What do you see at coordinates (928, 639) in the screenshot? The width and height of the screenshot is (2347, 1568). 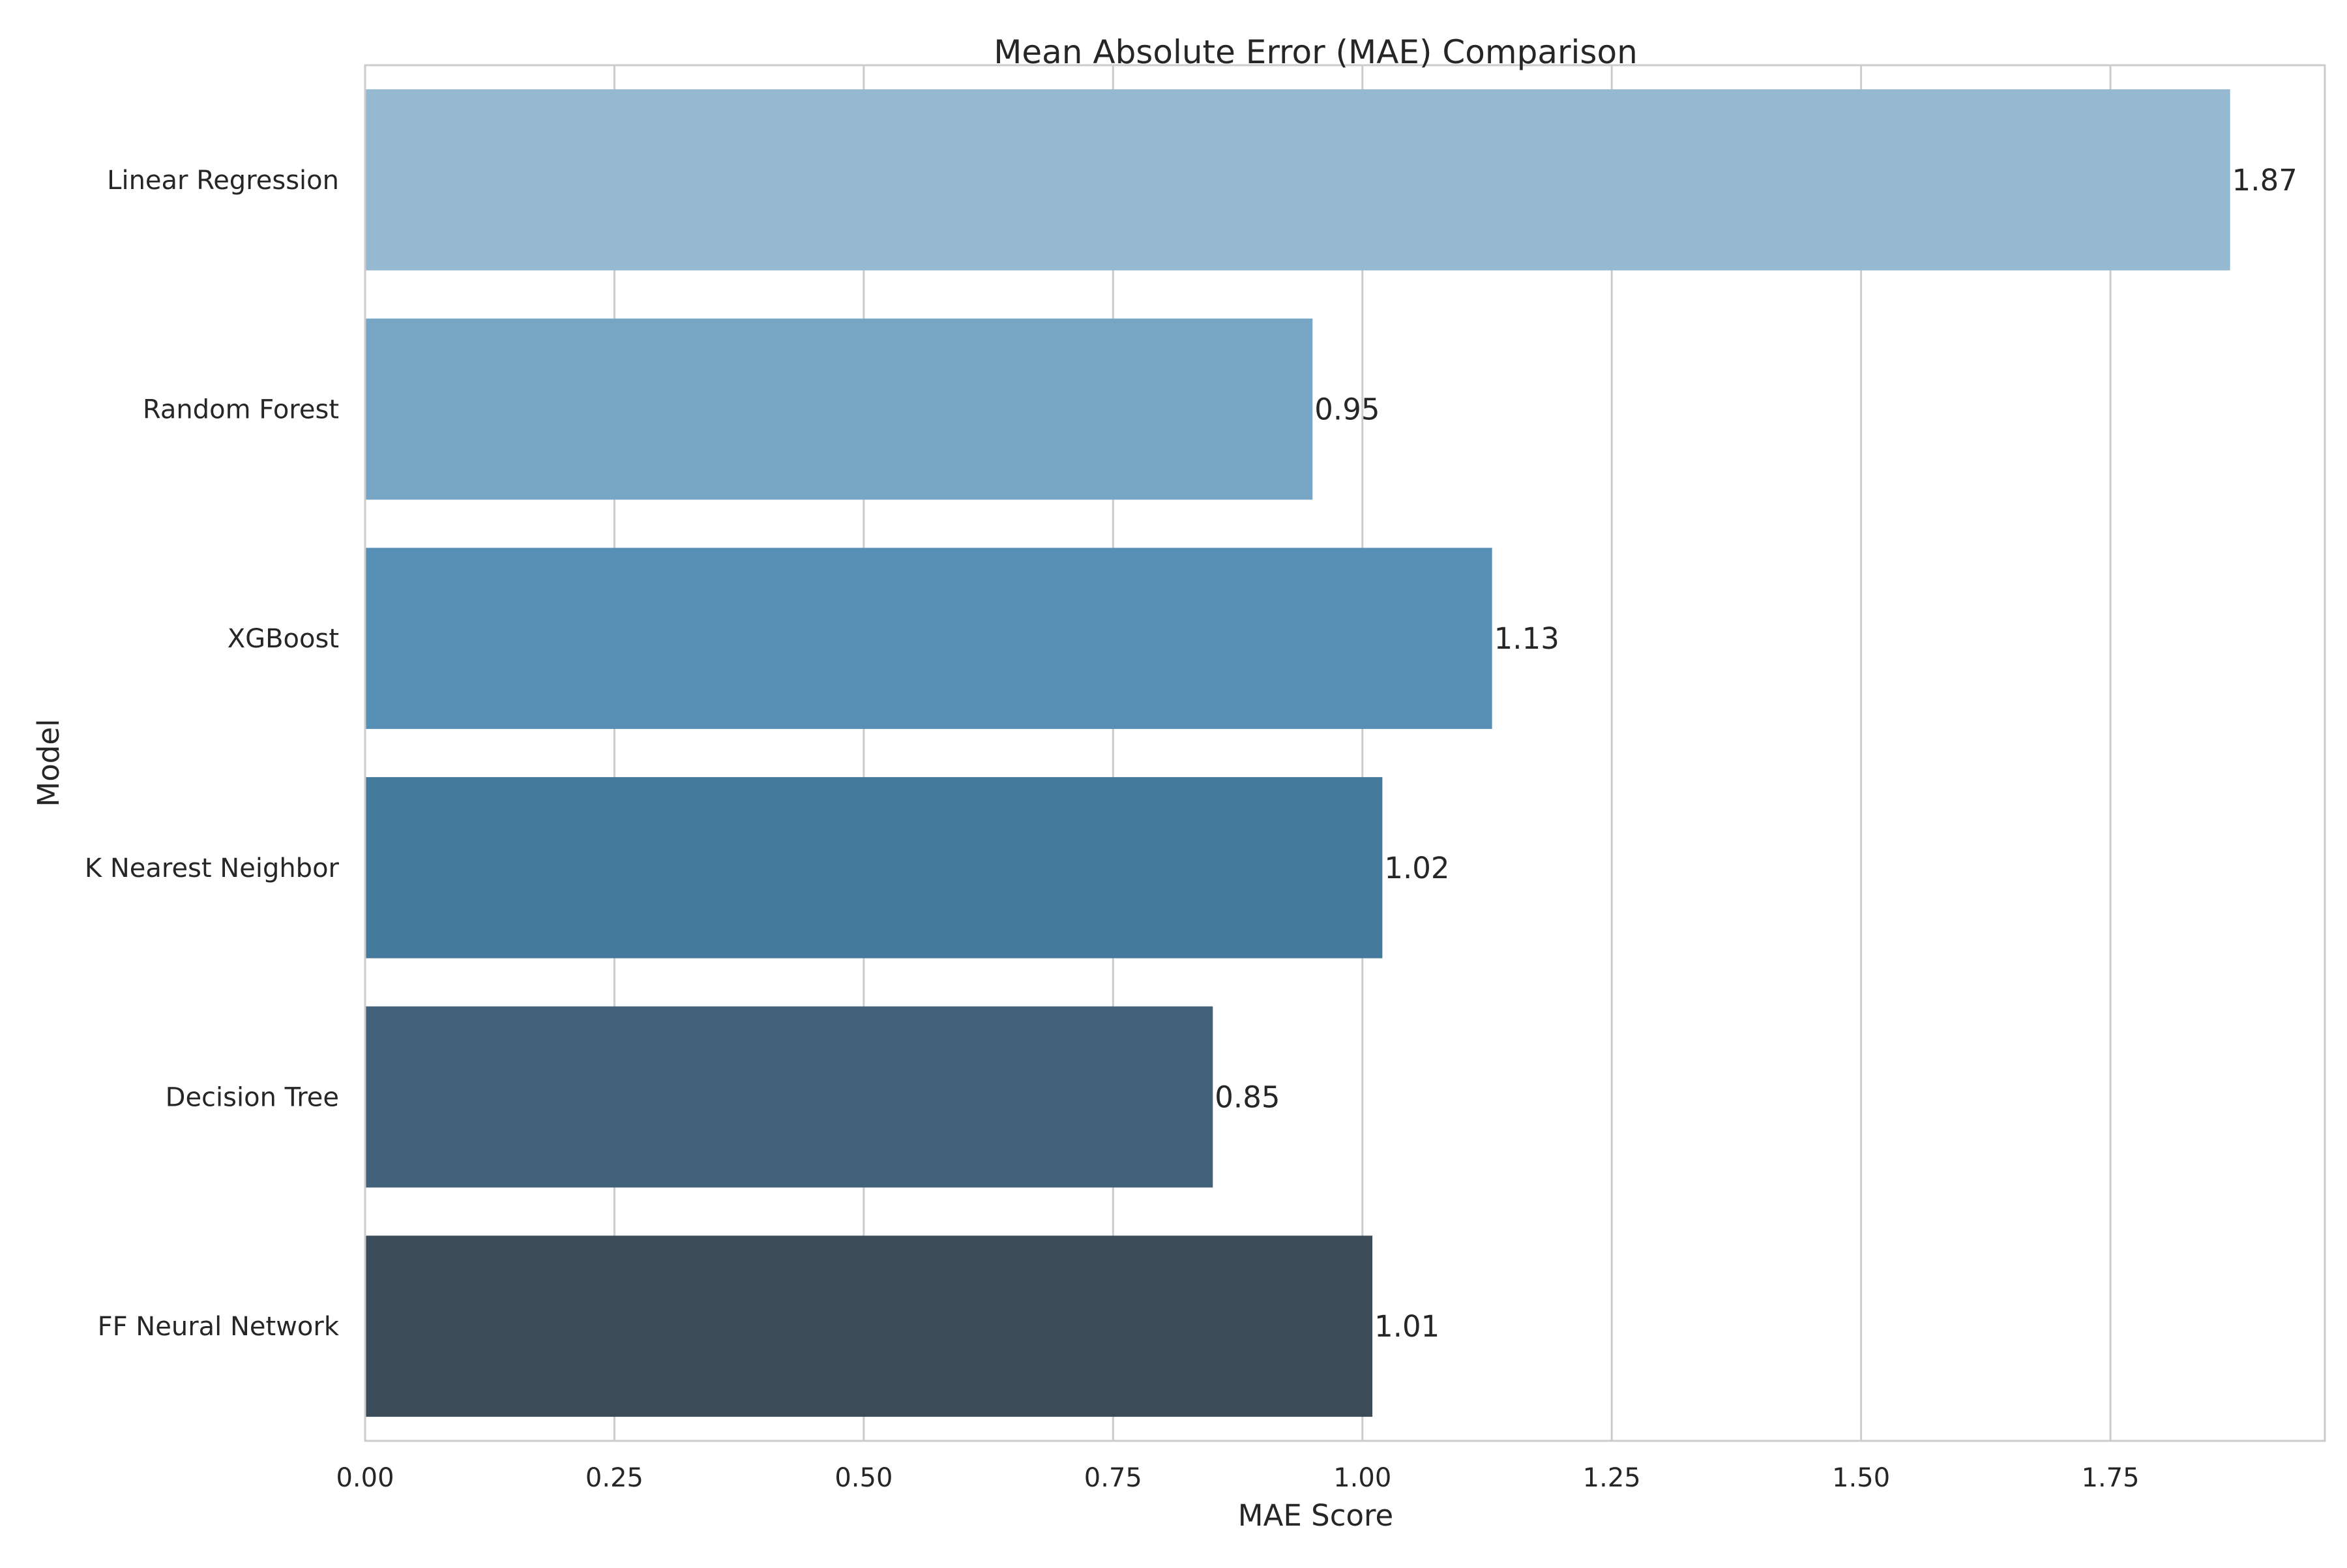 I see `bar-xgboost` at bounding box center [928, 639].